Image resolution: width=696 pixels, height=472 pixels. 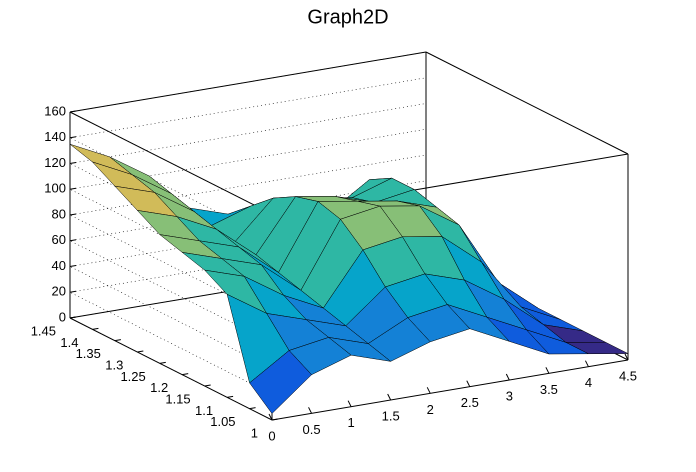 What do you see at coordinates (159, 387) in the screenshot?
I see `y-tick-label: 1.2` at bounding box center [159, 387].